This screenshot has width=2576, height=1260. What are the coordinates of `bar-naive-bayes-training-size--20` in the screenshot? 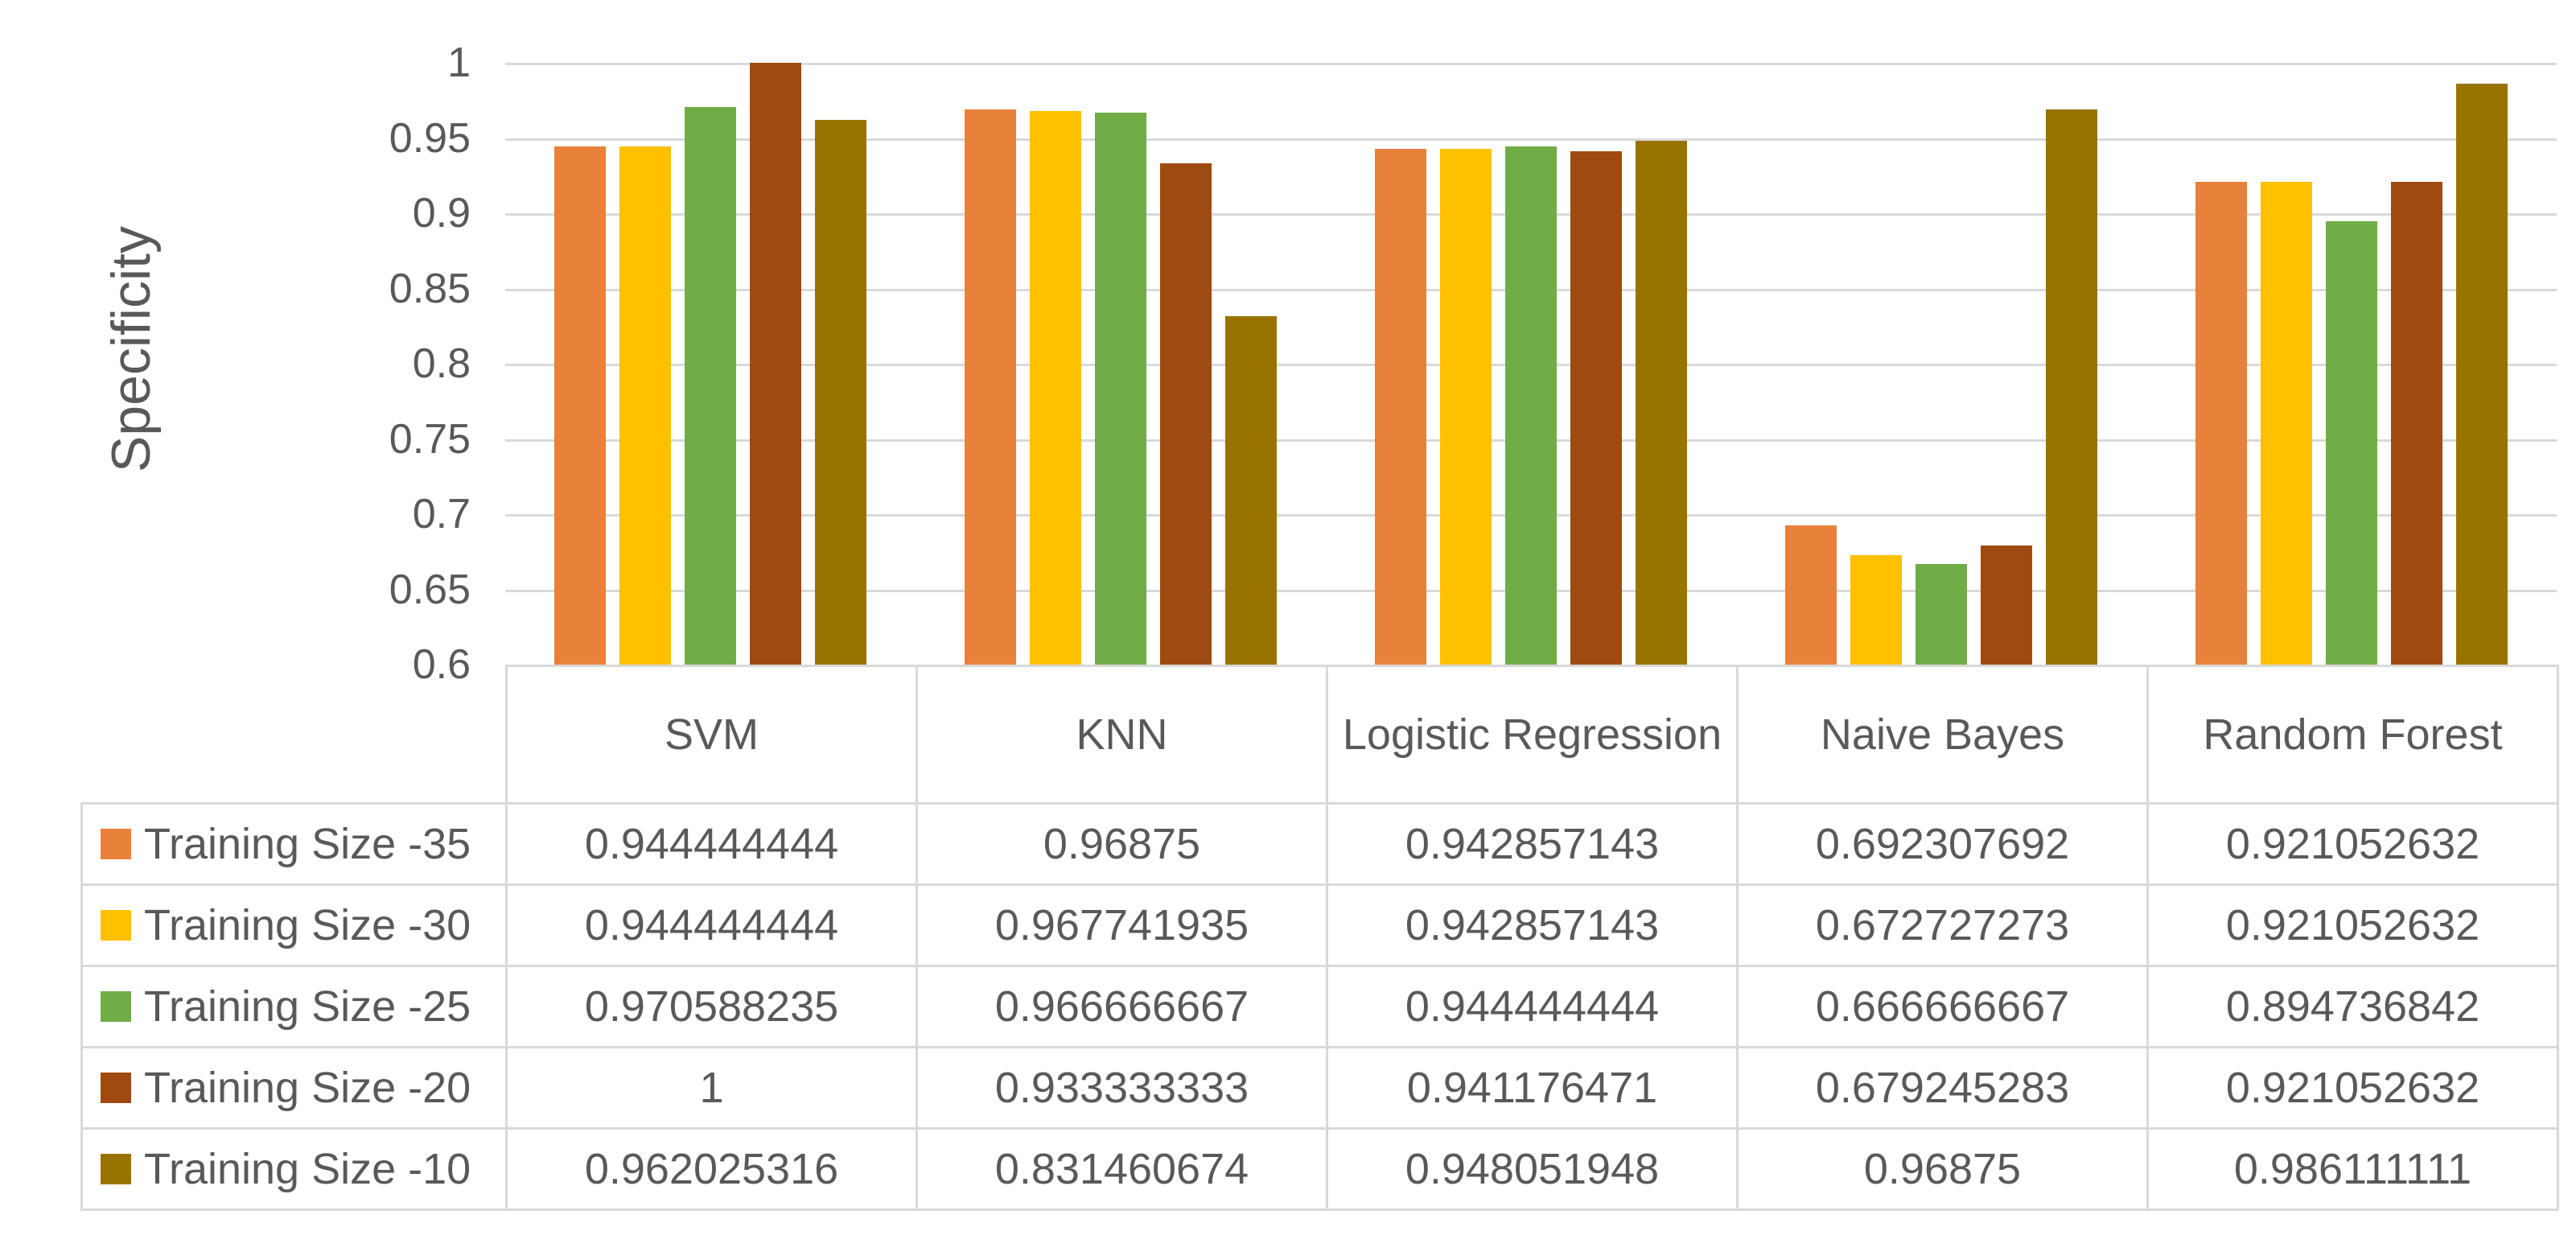 It's located at (2006, 605).